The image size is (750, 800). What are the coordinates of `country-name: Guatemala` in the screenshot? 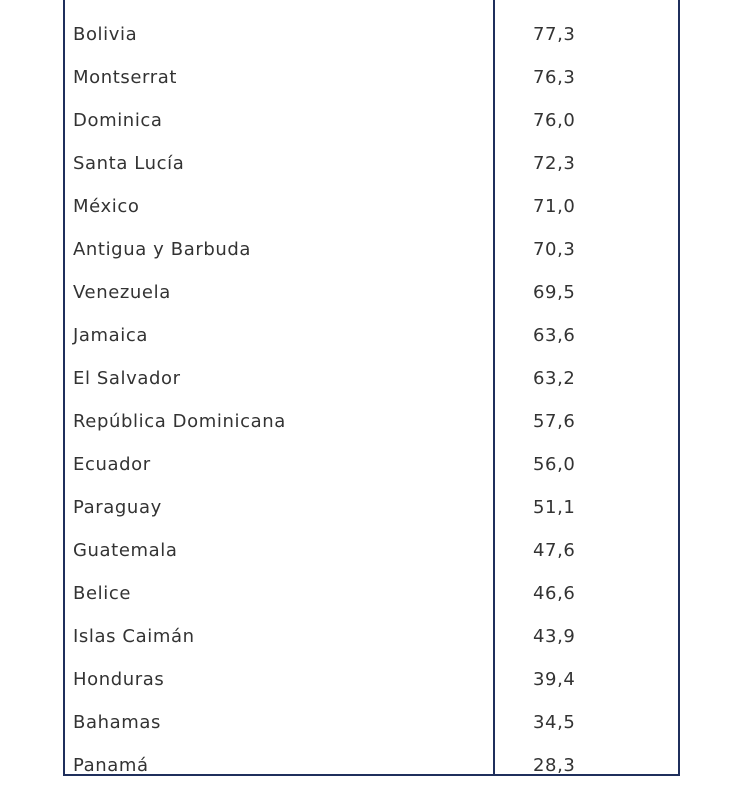 It's located at (125, 550).